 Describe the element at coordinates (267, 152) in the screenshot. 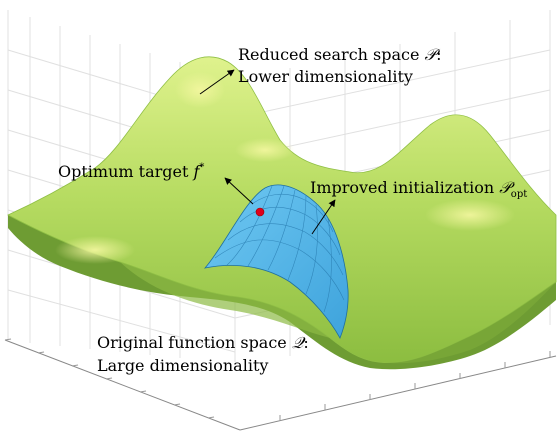

I see `annotation-arrows` at that location.